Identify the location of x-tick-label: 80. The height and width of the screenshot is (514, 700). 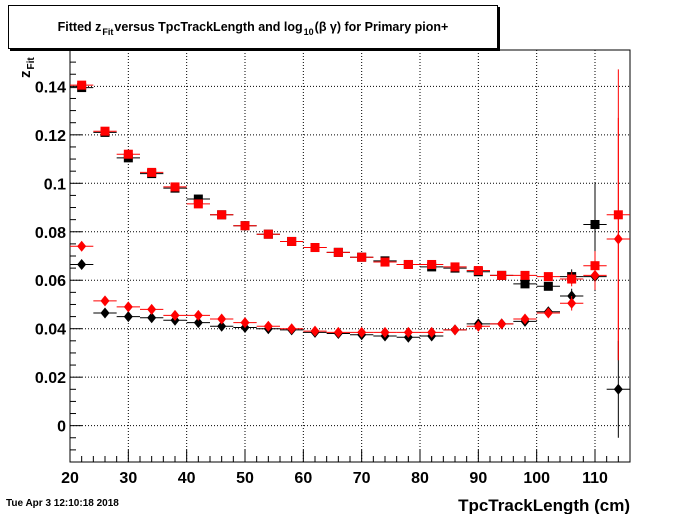
(420, 478).